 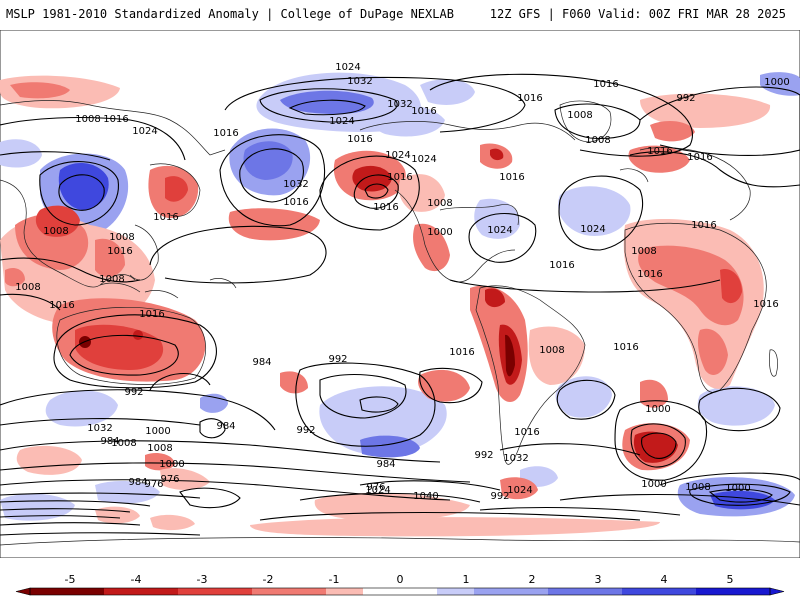 I want to click on colorbar-tick-label: -1, so click(x=334, y=579).